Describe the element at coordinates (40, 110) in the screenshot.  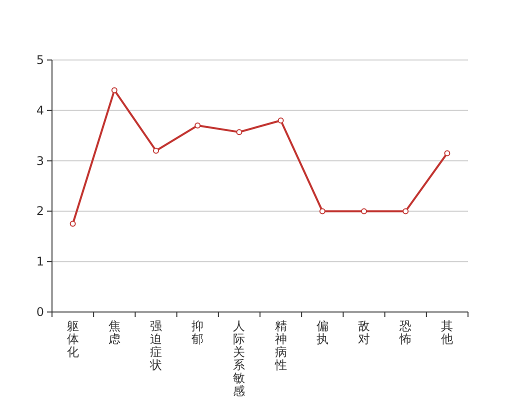
I see `y-tick-label: 4` at that location.